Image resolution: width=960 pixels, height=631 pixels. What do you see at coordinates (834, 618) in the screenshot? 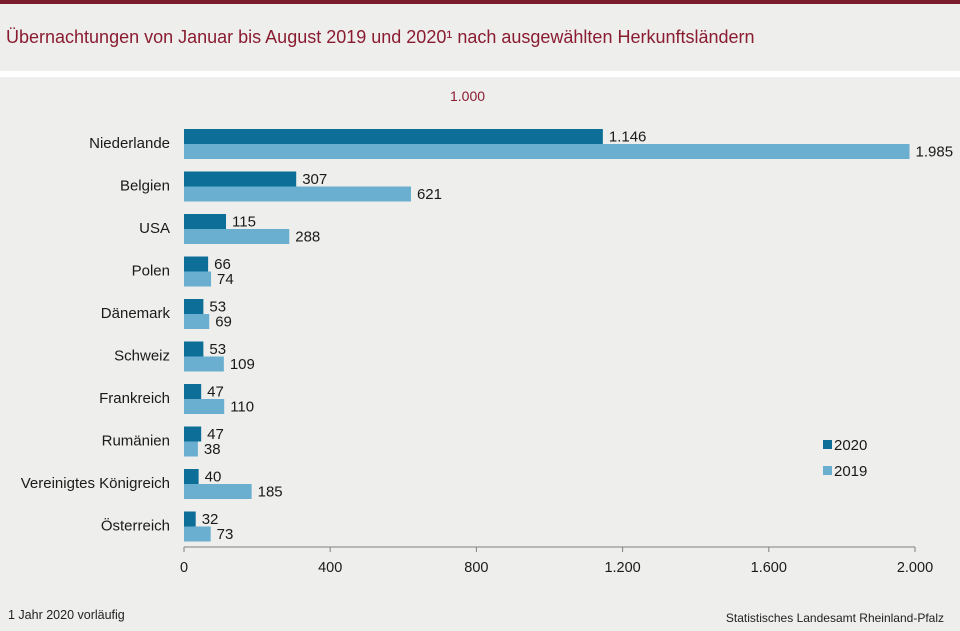
I see `source-credit: Statistisches Landesamt Rheinland-Pfalz` at bounding box center [834, 618].